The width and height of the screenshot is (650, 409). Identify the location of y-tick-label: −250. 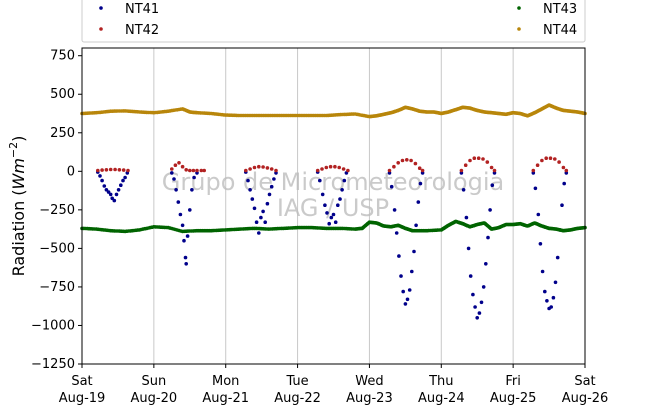
(57, 210).